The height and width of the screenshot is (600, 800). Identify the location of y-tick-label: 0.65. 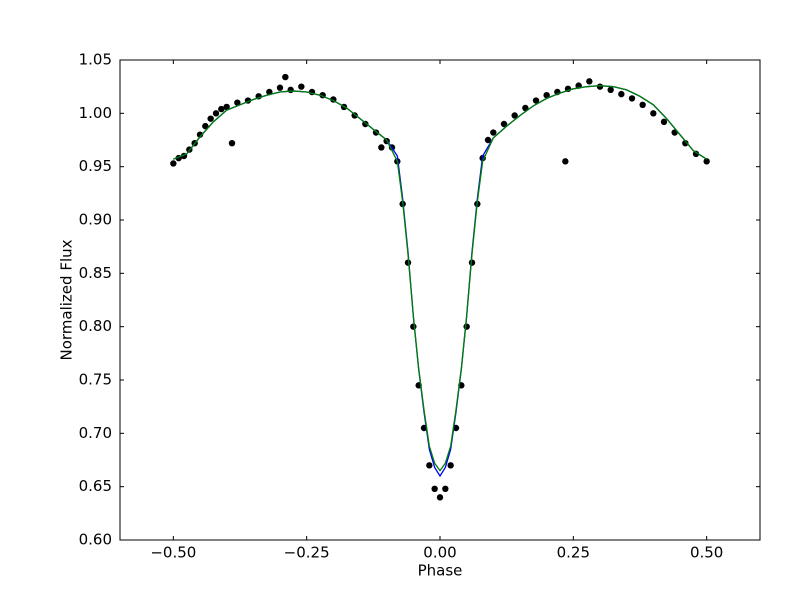
(95, 486).